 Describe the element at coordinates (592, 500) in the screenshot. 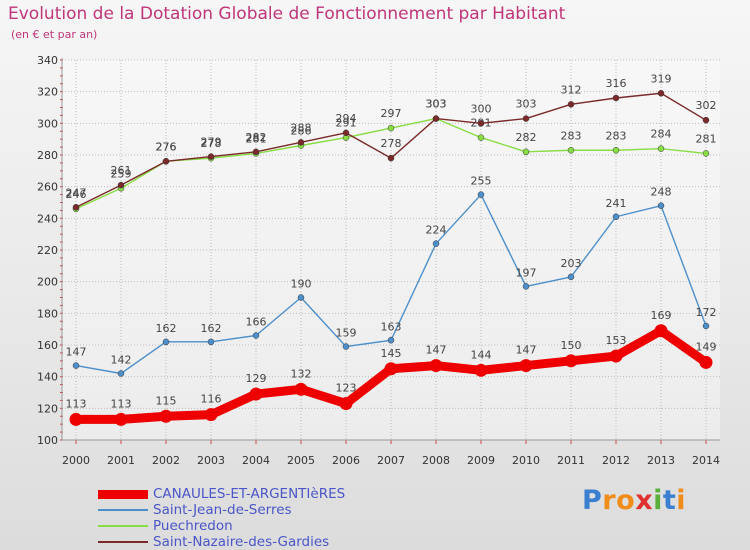

I see `logo-letter: P` at that location.